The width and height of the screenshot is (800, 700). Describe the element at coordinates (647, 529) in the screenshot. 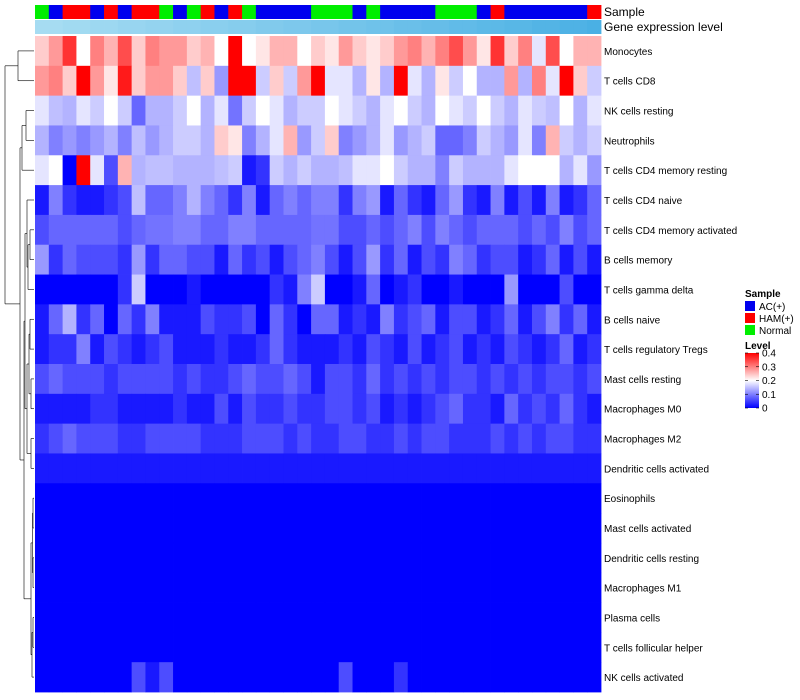

I see `row-label: Mast cells activated` at that location.